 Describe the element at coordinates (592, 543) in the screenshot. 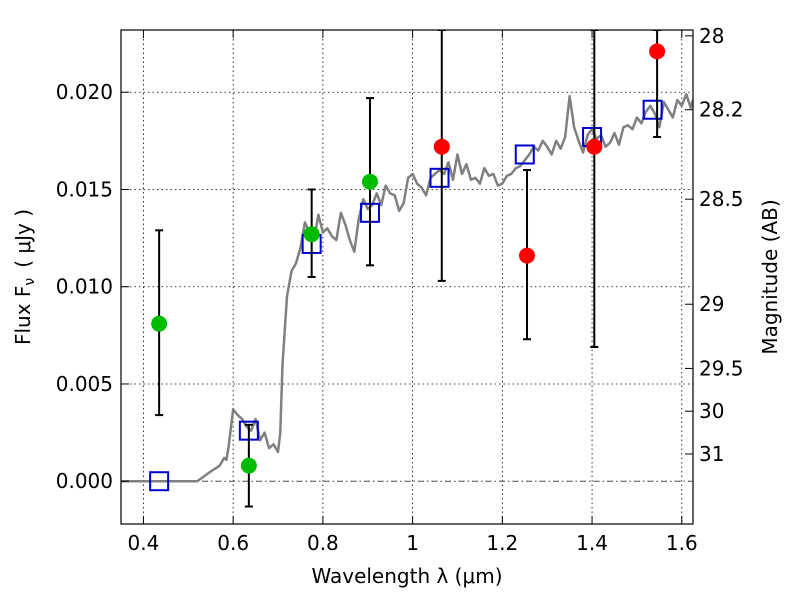

I see `x-tick-label: 1.4` at that location.